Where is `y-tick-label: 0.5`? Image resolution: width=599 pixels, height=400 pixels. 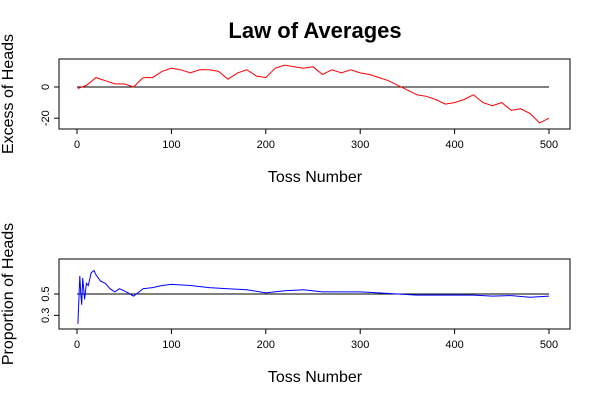
y-tick-label: 0.5 is located at coordinates (46, 293).